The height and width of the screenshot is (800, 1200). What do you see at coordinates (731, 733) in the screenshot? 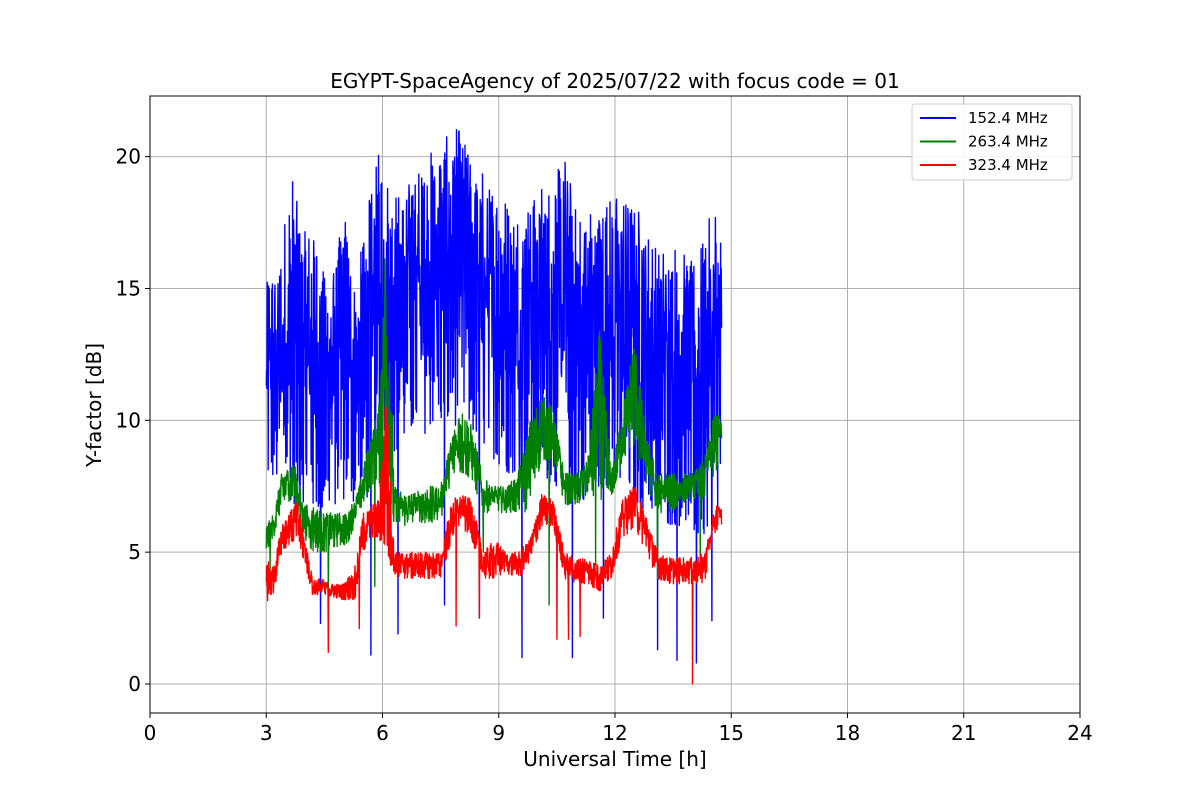
I see `x-tick-label: 15` at bounding box center [731, 733].